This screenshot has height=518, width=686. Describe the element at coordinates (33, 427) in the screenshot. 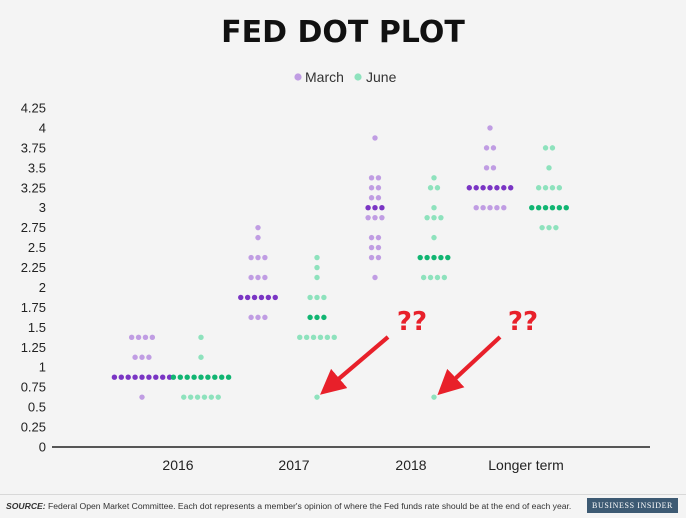

I see `y-tick-label: 0.25` at that location.